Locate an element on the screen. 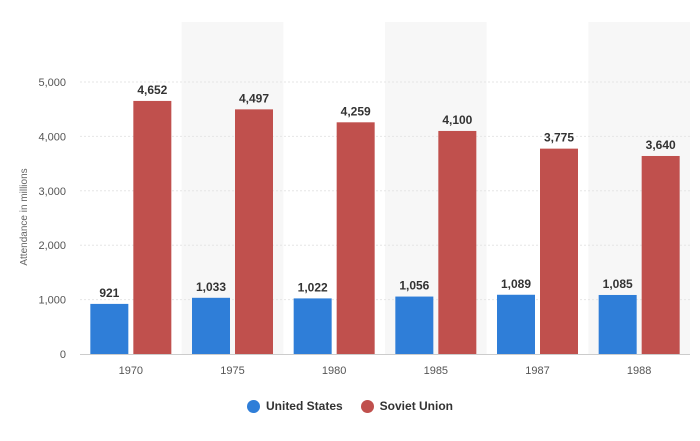  data-label-soviet-union-1970: 4,652 is located at coordinates (152, 90).